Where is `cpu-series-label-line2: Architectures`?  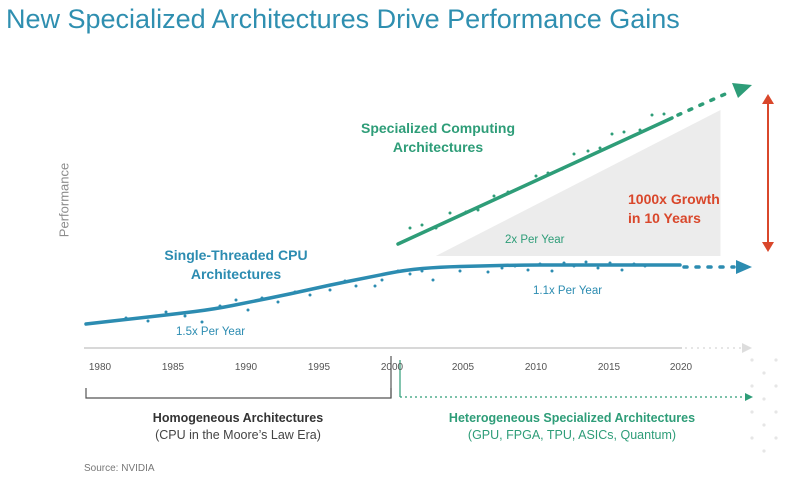
cpu-series-label-line2: Architectures is located at coordinates (236, 274).